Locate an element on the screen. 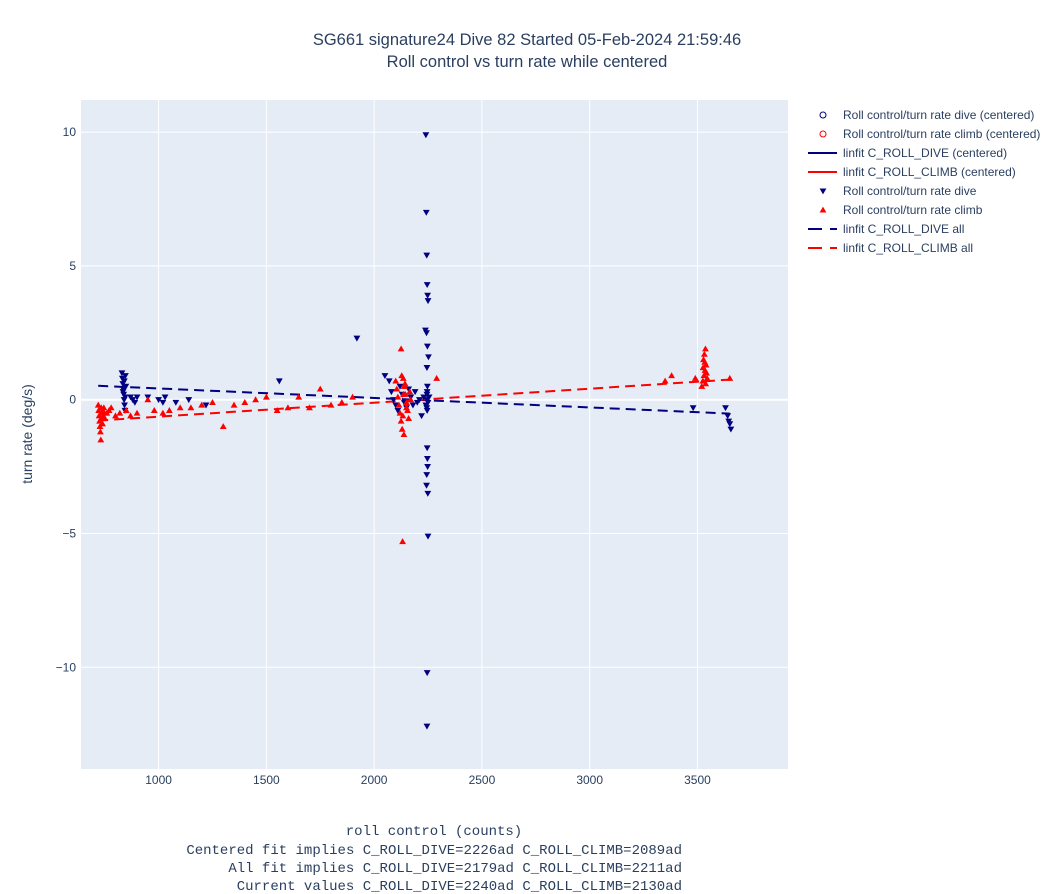 Image resolution: width=1058 pixels, height=894 pixels. legend-label: linfit C_ROLL_CLIMB (centered) is located at coordinates (929, 172).